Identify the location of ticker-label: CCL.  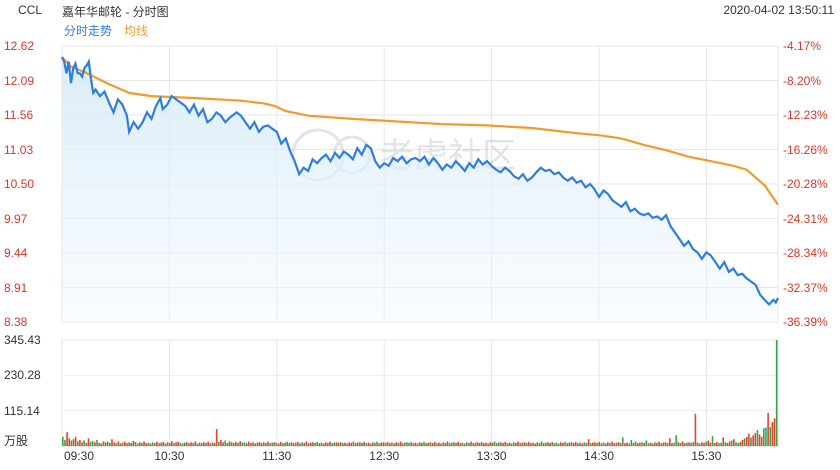
(30, 10).